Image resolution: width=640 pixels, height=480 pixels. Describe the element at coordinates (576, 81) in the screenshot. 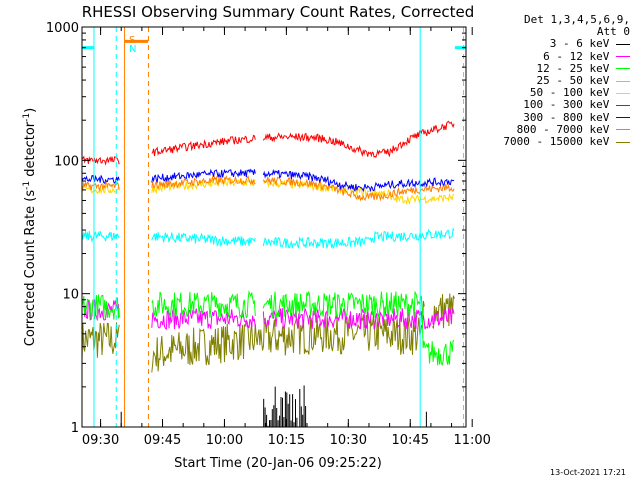

I see `legend-label: 25 - 50 keV` at that location.